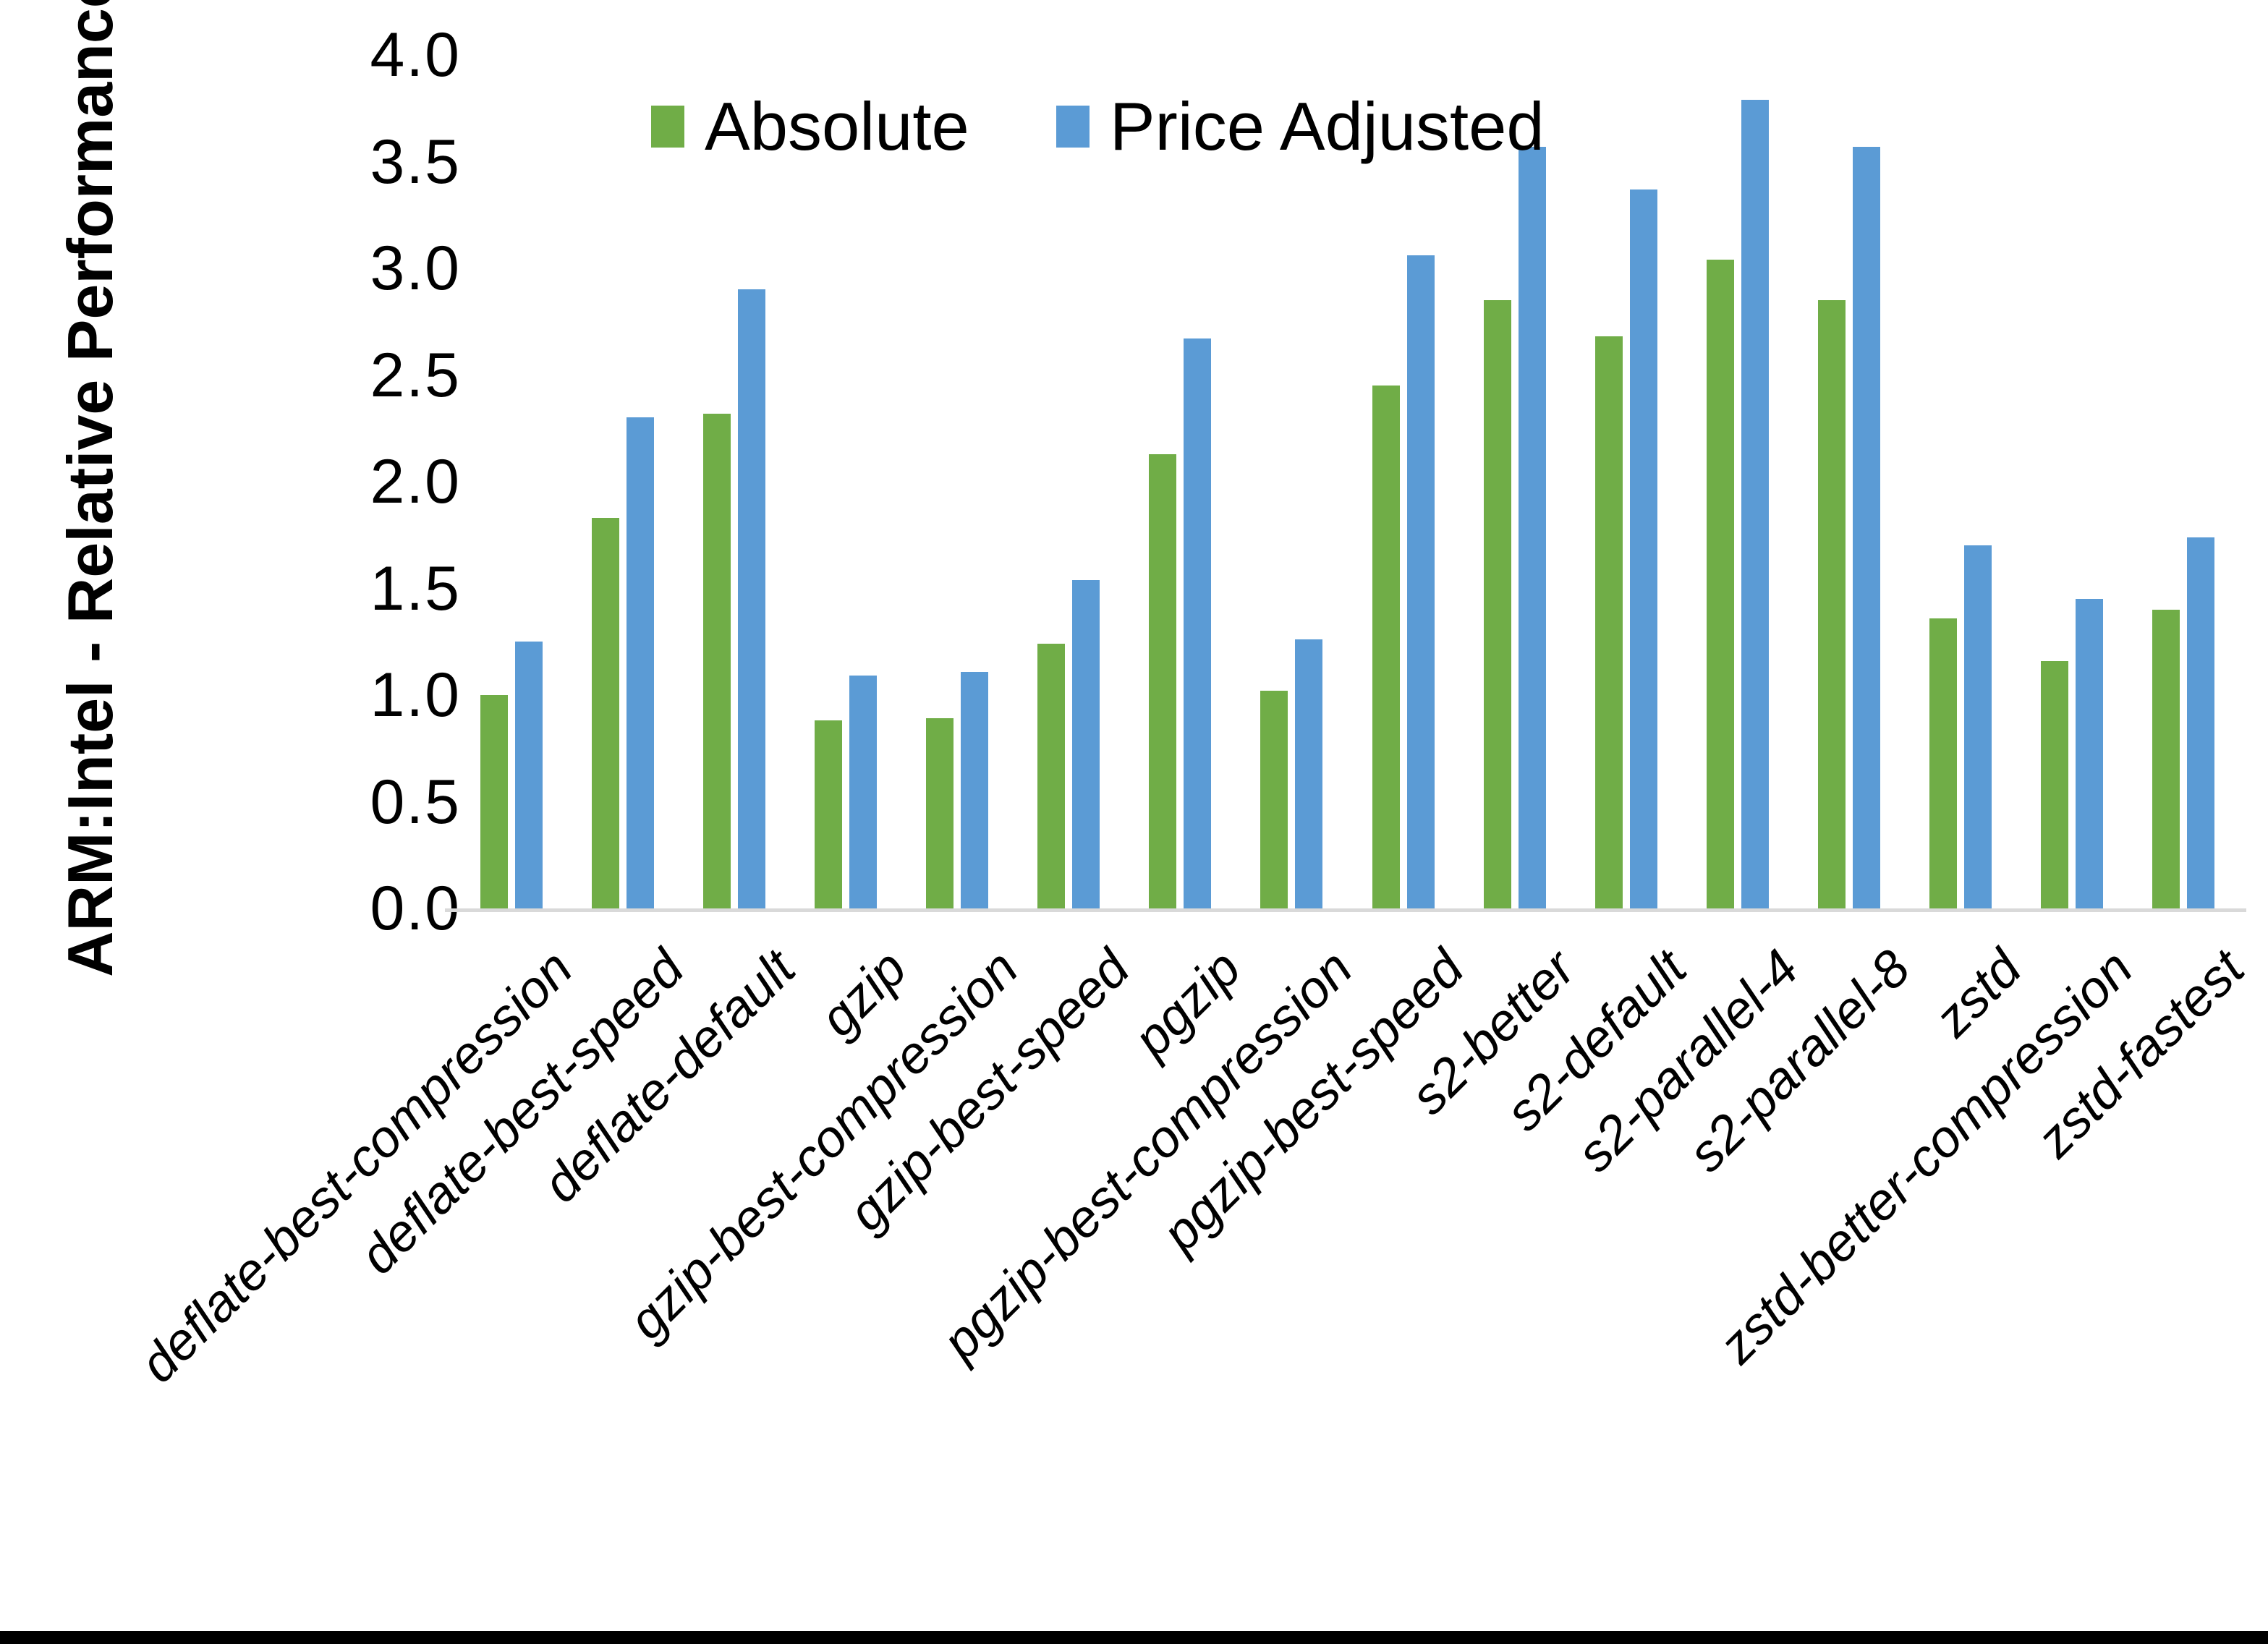  What do you see at coordinates (606, 713) in the screenshot?
I see `bar-absolute-deflate-best-speed` at bounding box center [606, 713].